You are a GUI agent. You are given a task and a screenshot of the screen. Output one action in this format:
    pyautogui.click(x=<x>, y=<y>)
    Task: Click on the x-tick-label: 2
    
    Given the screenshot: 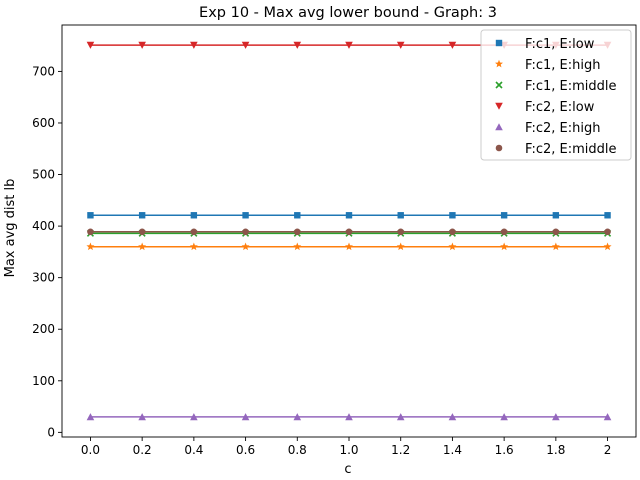 What is the action you would take?
    pyautogui.click(x=608, y=450)
    